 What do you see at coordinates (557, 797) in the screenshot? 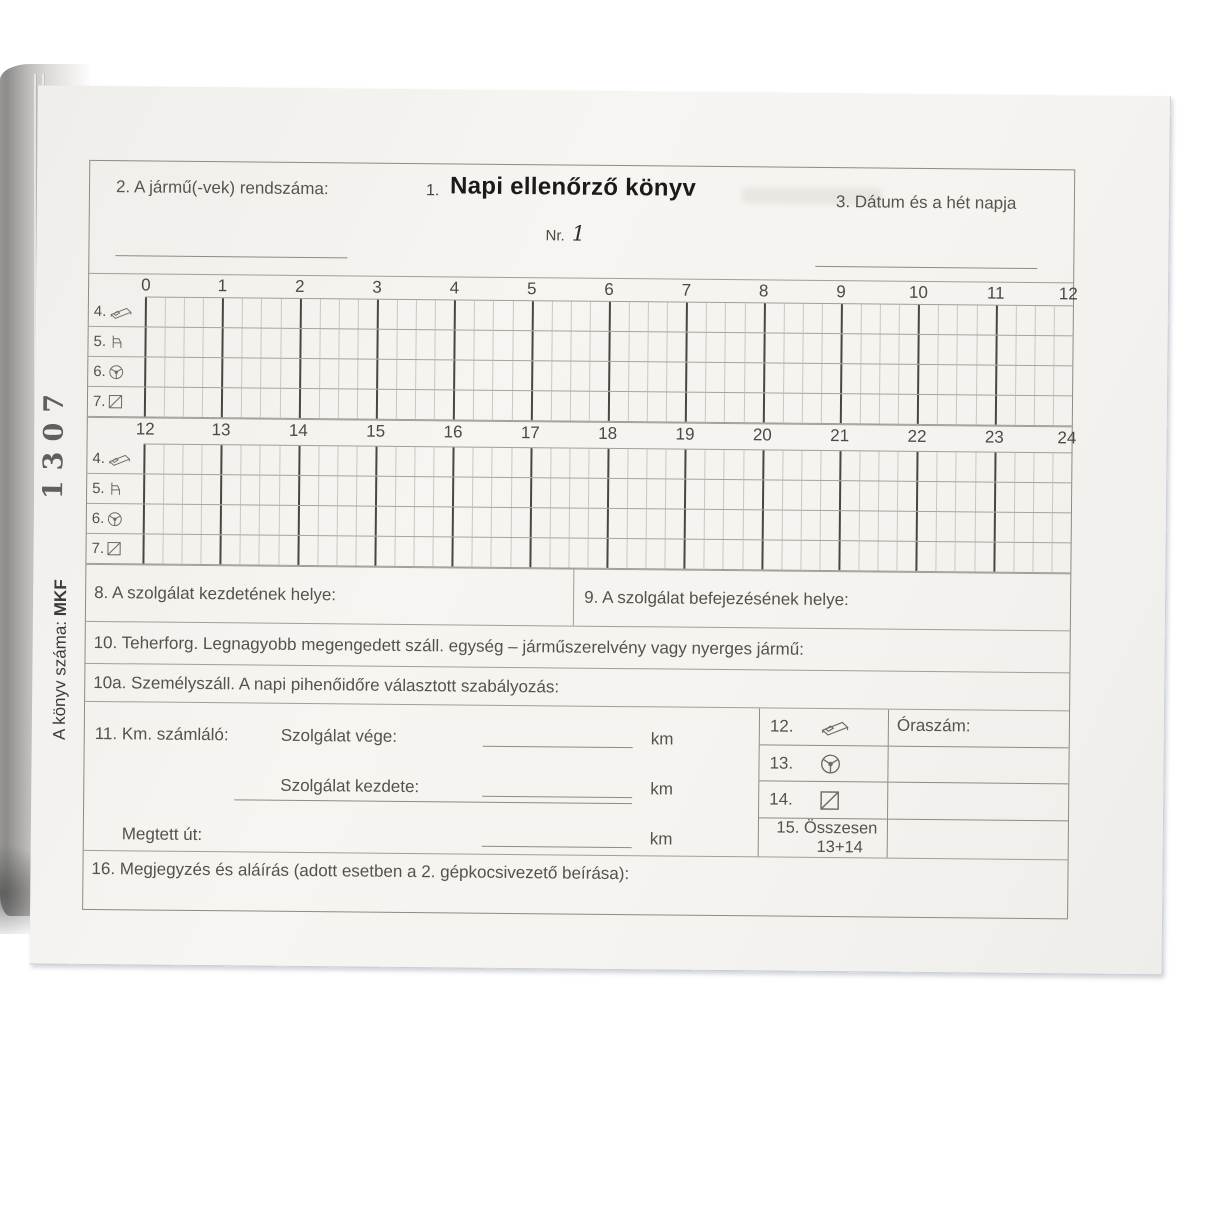
I see `service-start-km-input-line` at bounding box center [557, 797].